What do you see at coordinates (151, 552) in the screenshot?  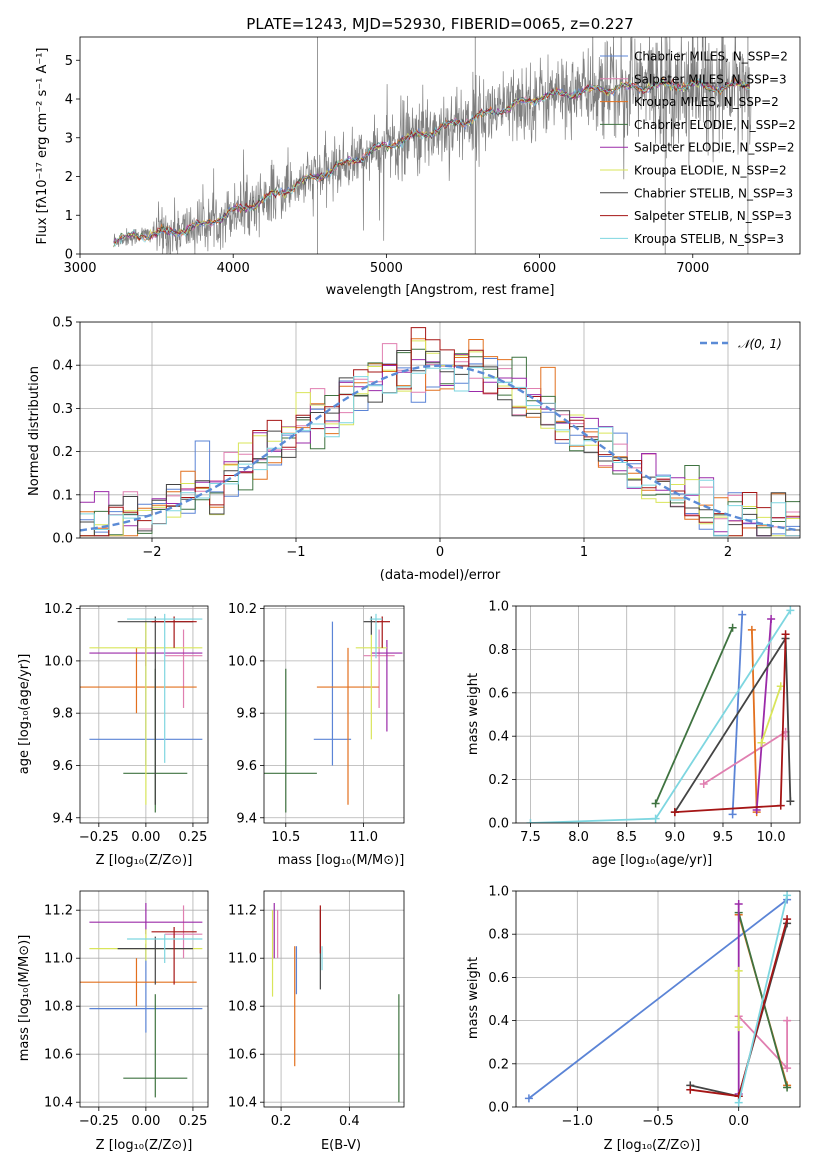 I see `x-tick-label: −2` at bounding box center [151, 552].